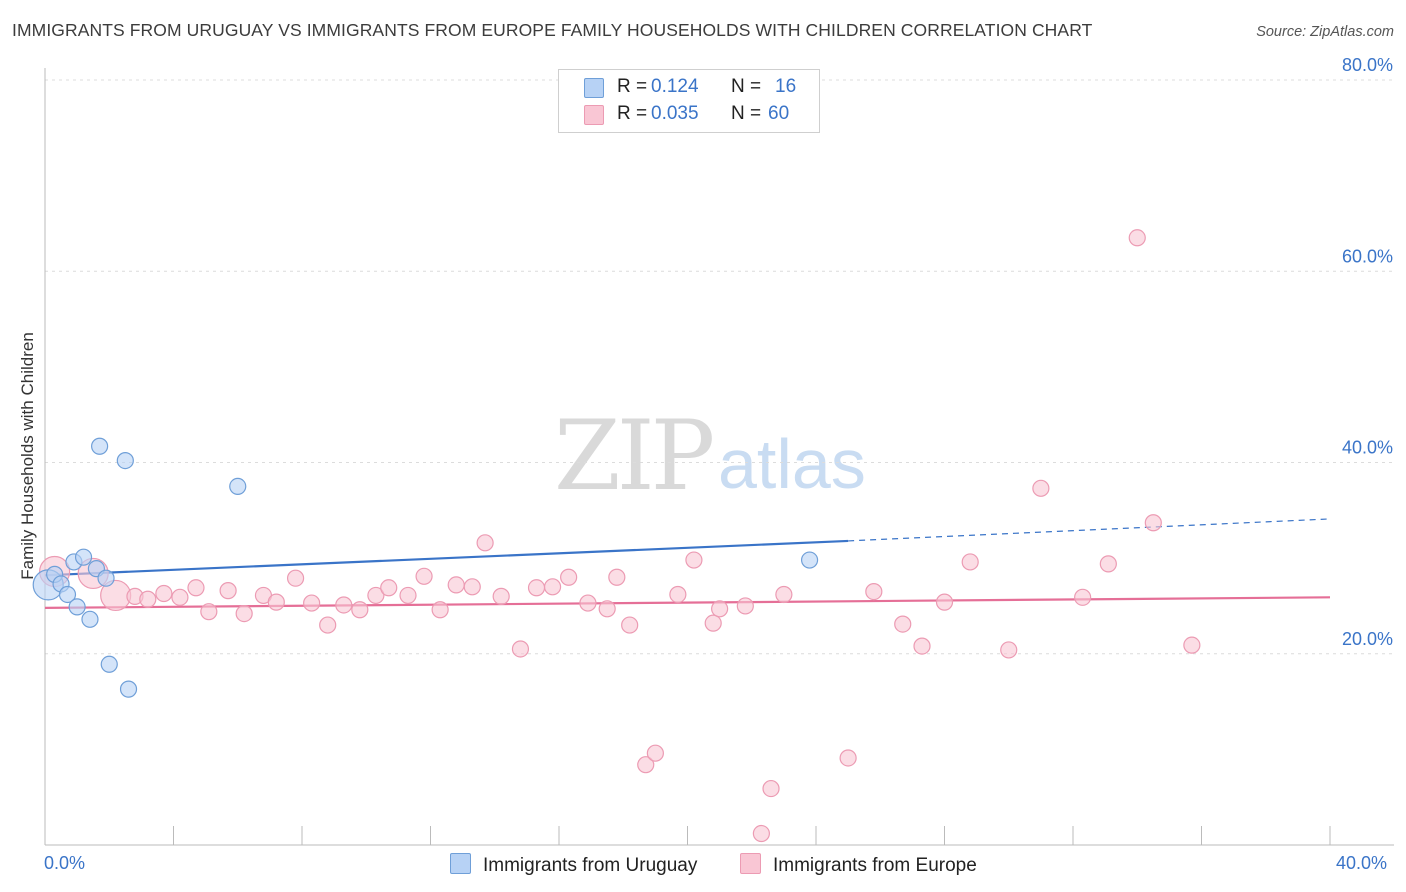 This screenshot has height=892, width=1406. I want to click on n-value-europe: 60, so click(779, 113).